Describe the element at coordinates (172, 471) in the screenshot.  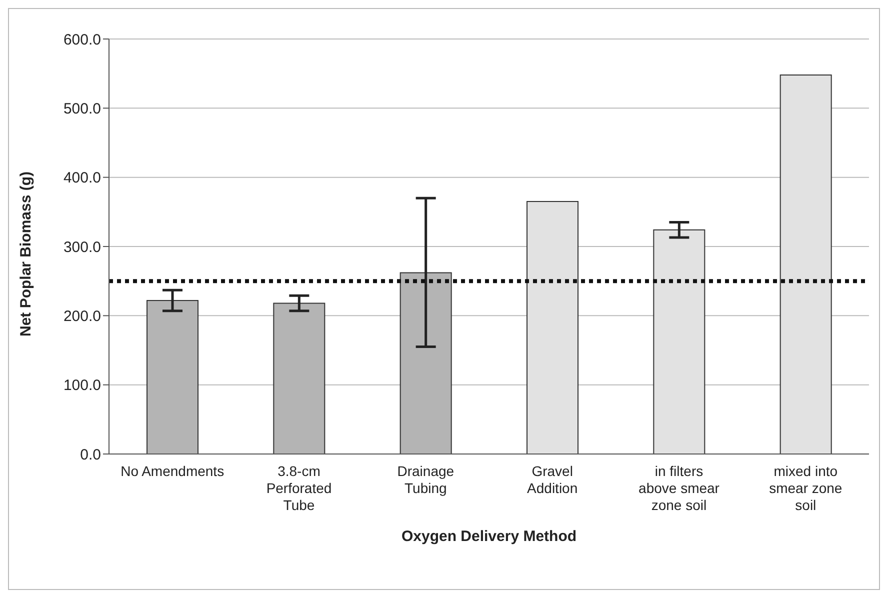
I see `x-tick-label: No Amendments` at that location.